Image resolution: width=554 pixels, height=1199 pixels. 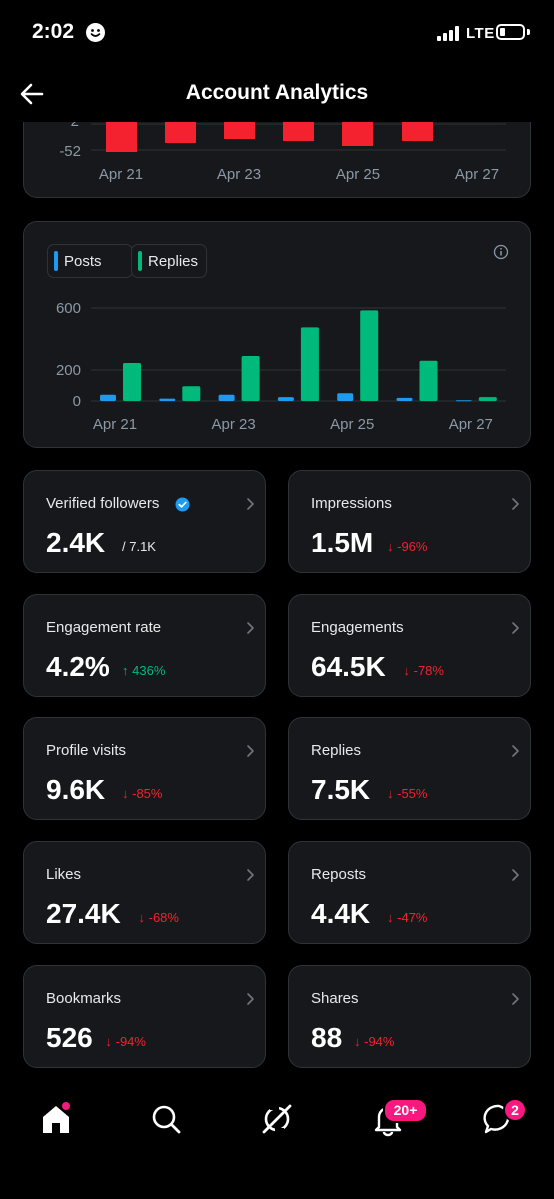 I want to click on posts-replies-bar-chart: 0 200 600 Apr 21 Apr 23 Apr 25 Apr 27, so click(x=281, y=366).